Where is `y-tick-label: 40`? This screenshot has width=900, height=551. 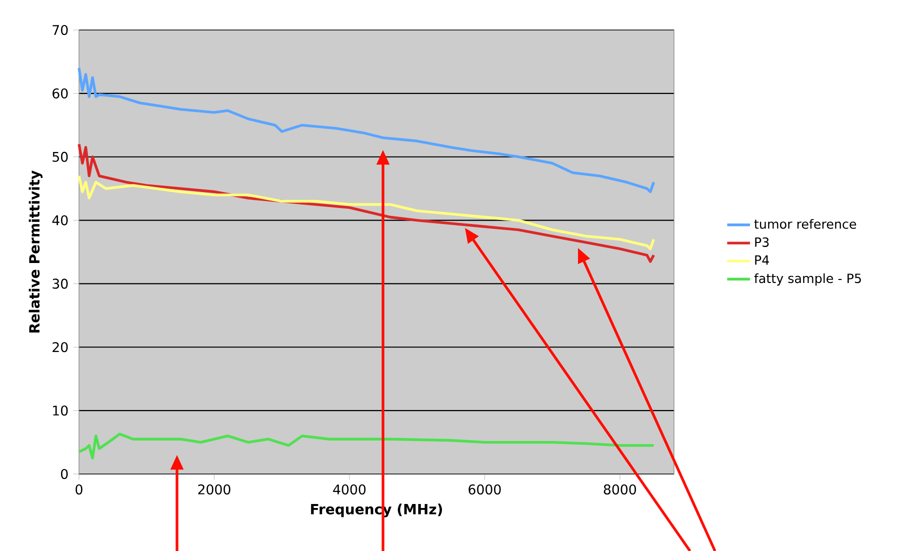 y-tick-label: 40 is located at coordinates (60, 220).